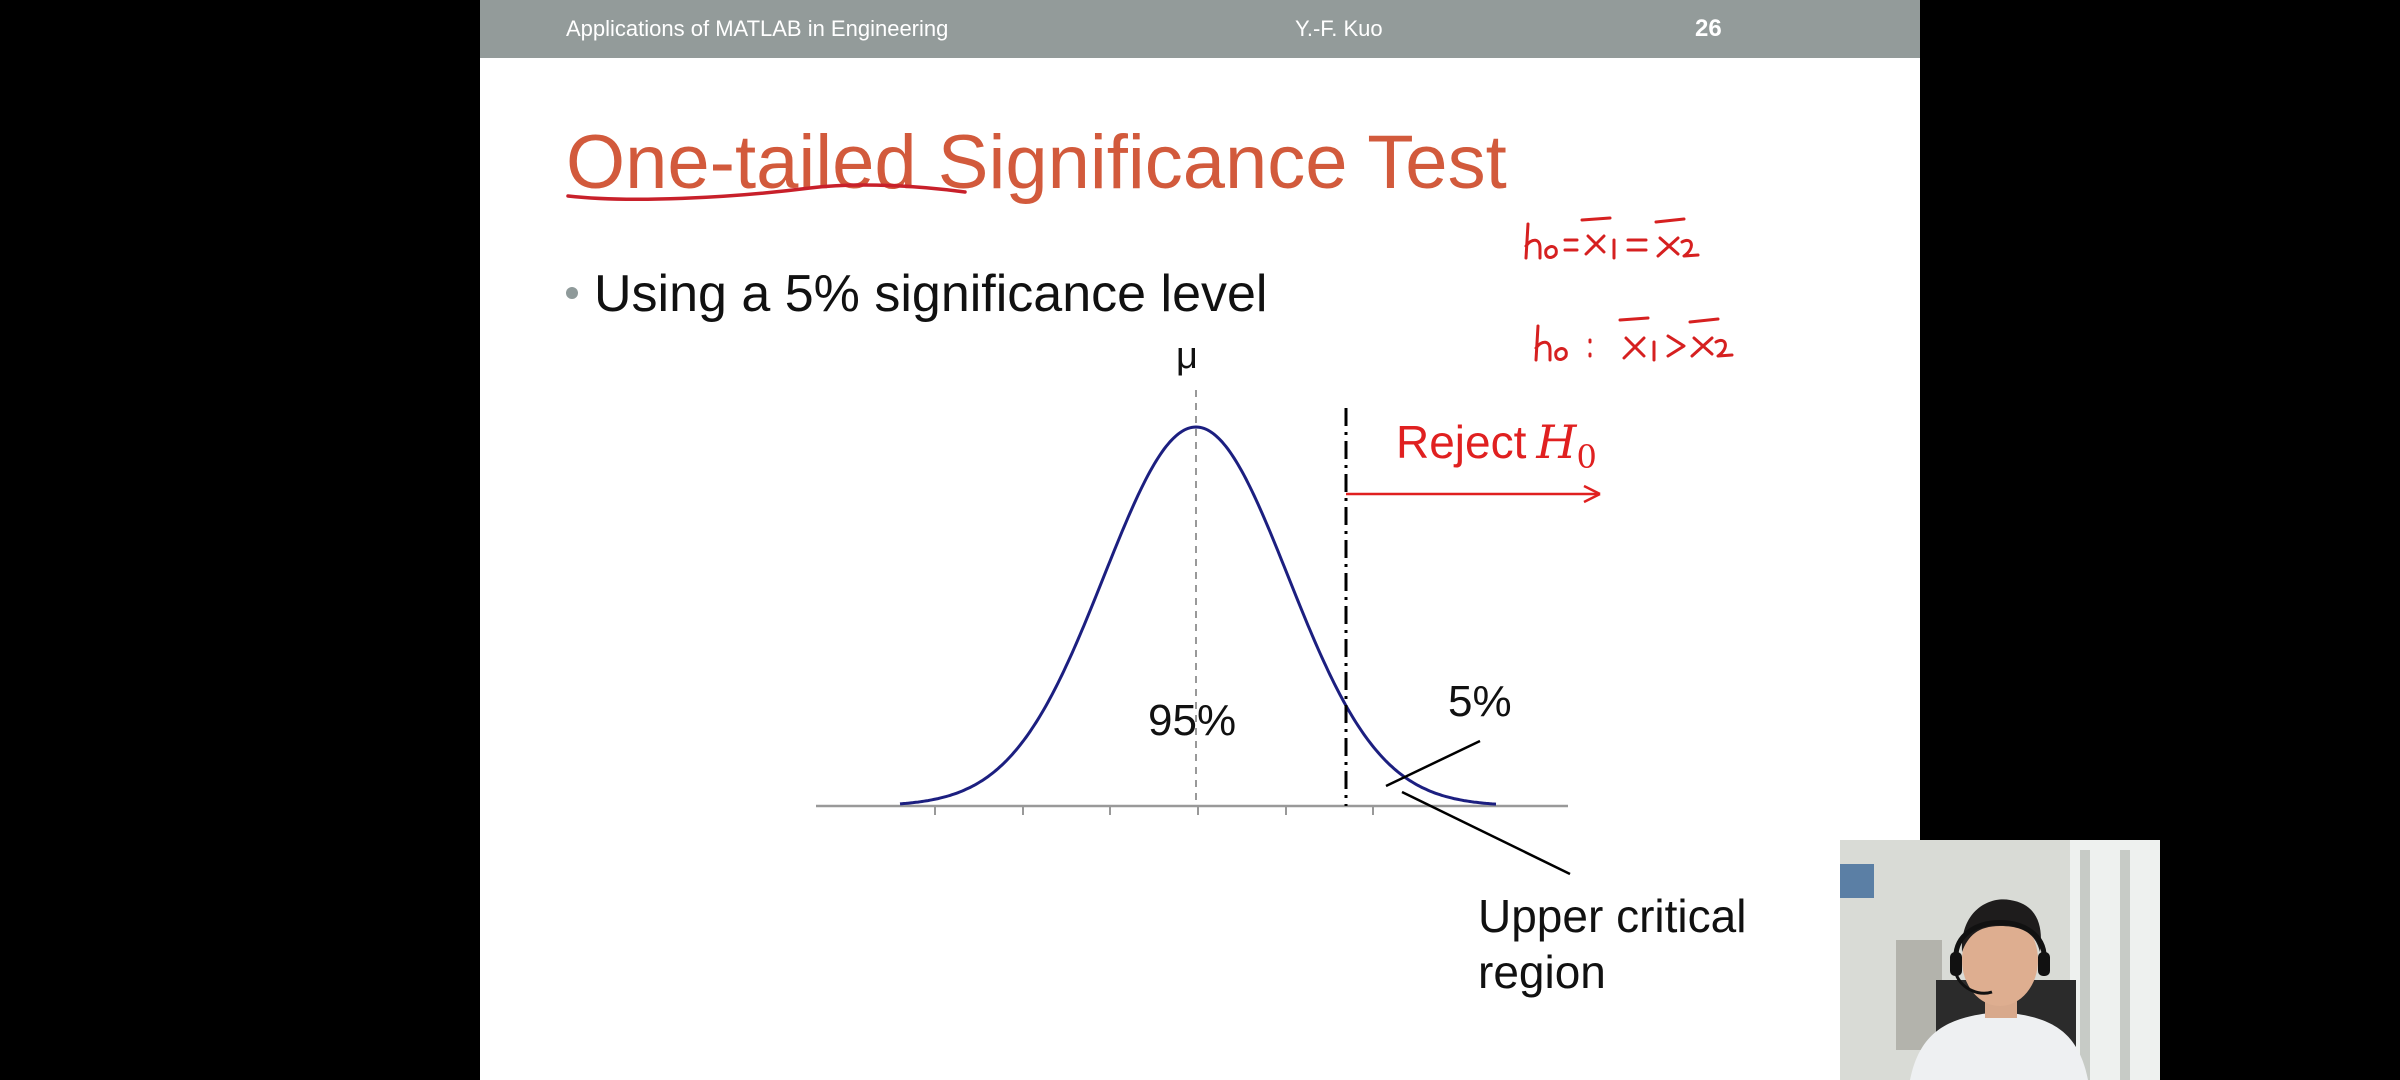  I want to click on webcam-person-shirt, so click(1999, 1046).